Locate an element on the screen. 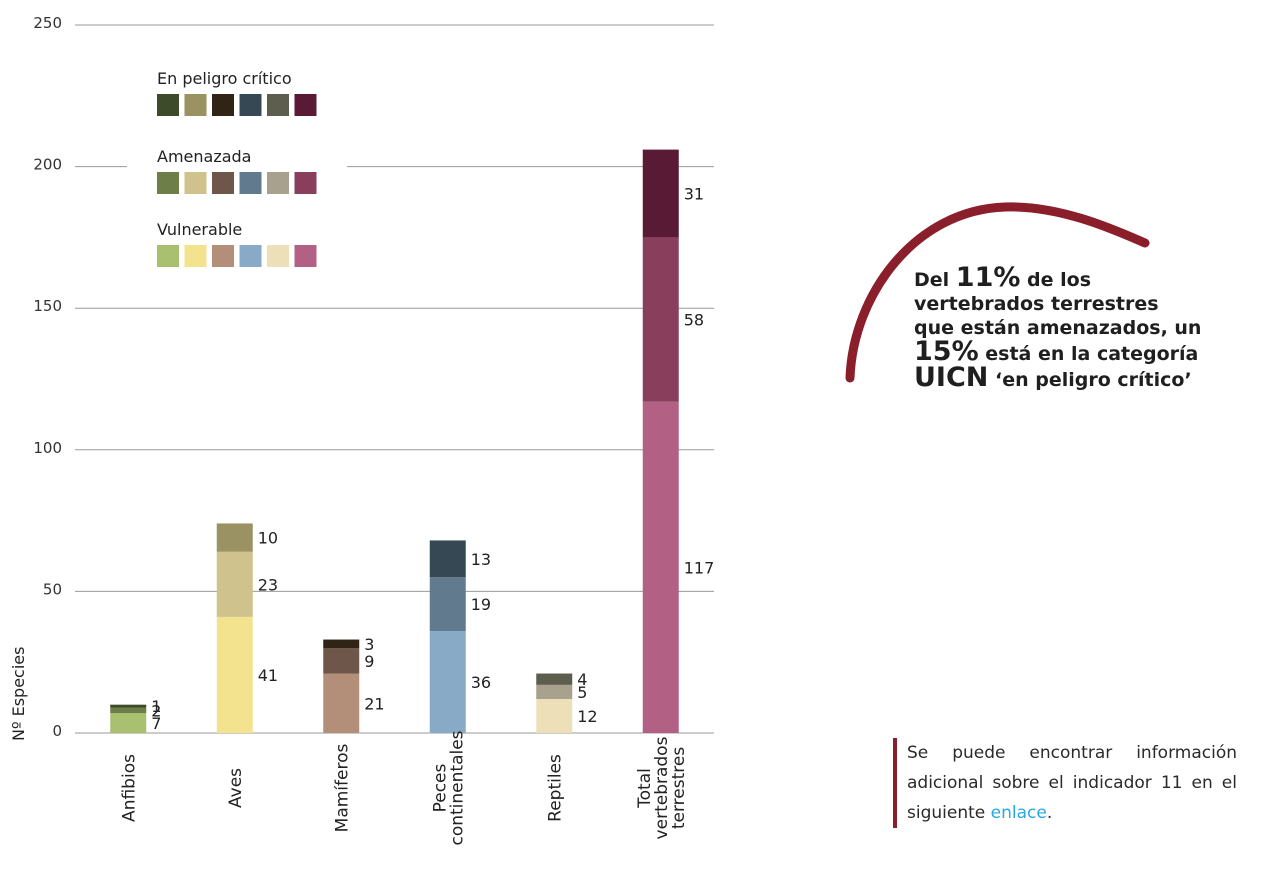 This screenshot has height=871, width=1273. callout-line-1: Del 11% de los is located at coordinates (1003, 277).